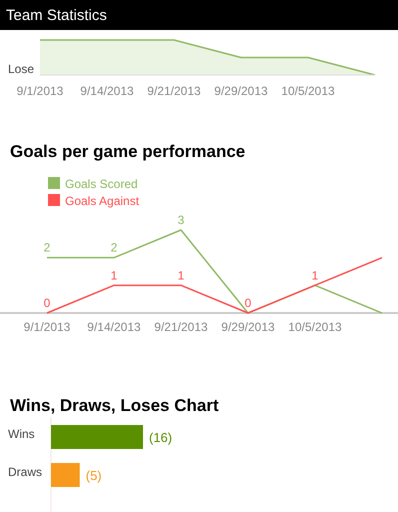  What do you see at coordinates (128, 151) in the screenshot?
I see `chart-title: Goals per game performance` at bounding box center [128, 151].